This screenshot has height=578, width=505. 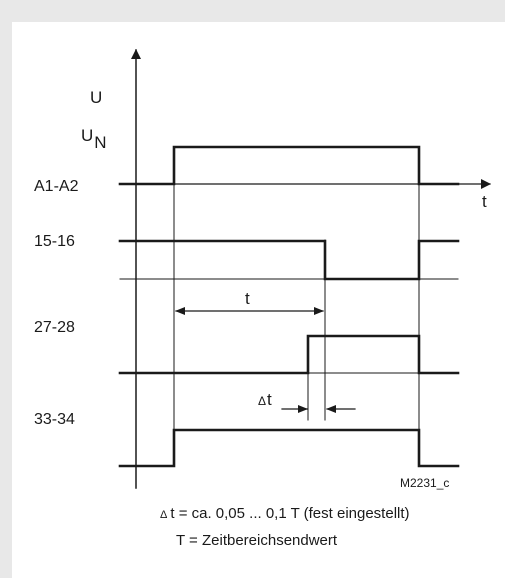 What do you see at coordinates (484, 201) in the screenshot?
I see `axis-t-label: t` at bounding box center [484, 201].